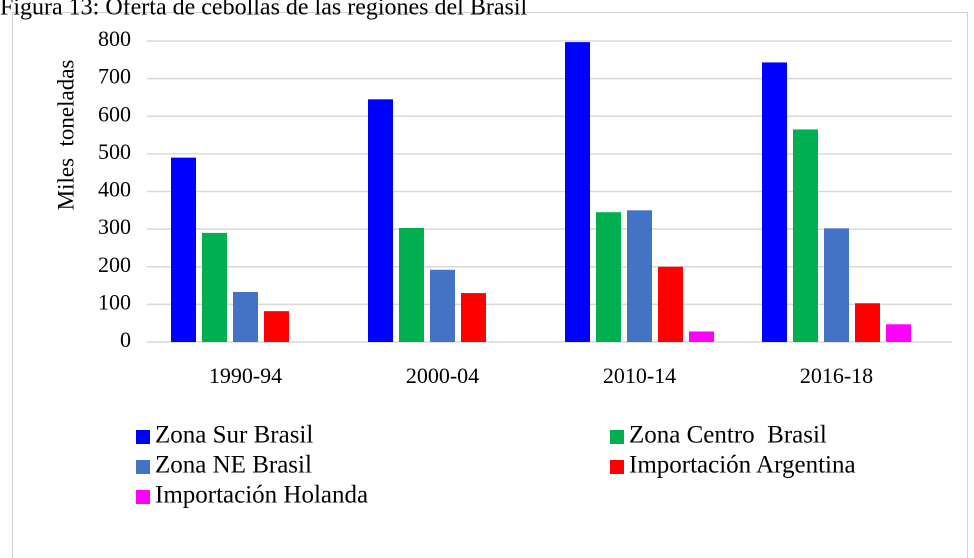 This screenshot has height=558, width=974. I want to click on y-tick-label: 200, so click(114, 264).